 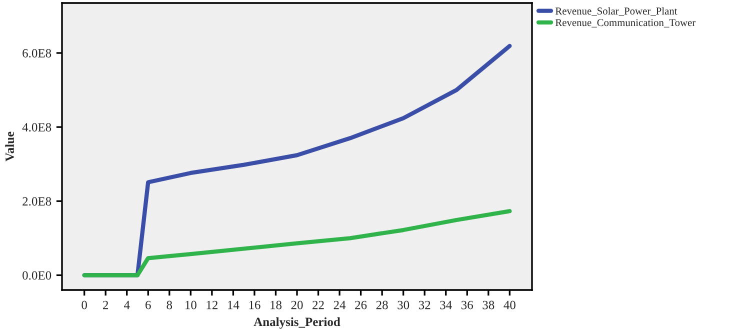 I want to click on line-series, so click(x=297, y=243).